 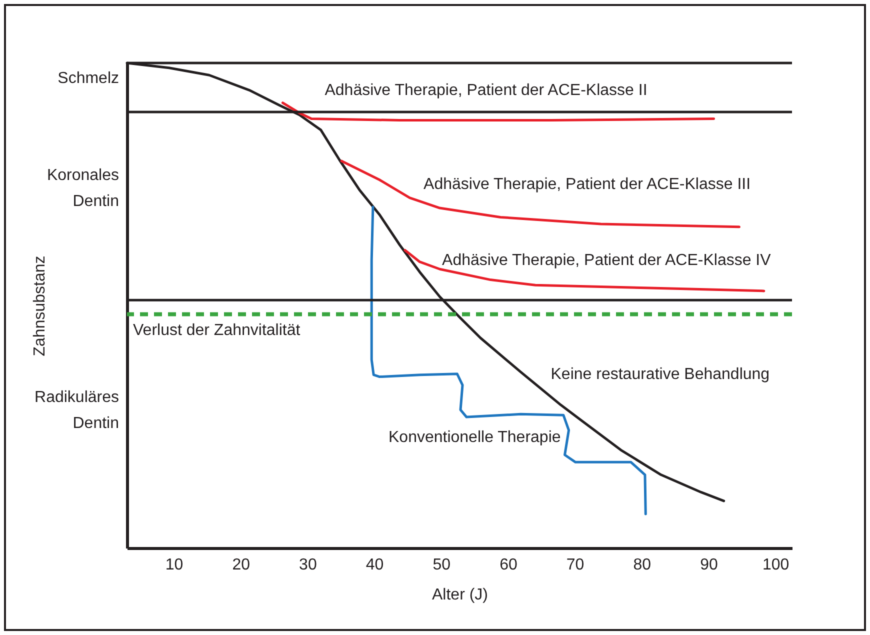 I want to click on x-tick-label: 100, so click(x=776, y=565).